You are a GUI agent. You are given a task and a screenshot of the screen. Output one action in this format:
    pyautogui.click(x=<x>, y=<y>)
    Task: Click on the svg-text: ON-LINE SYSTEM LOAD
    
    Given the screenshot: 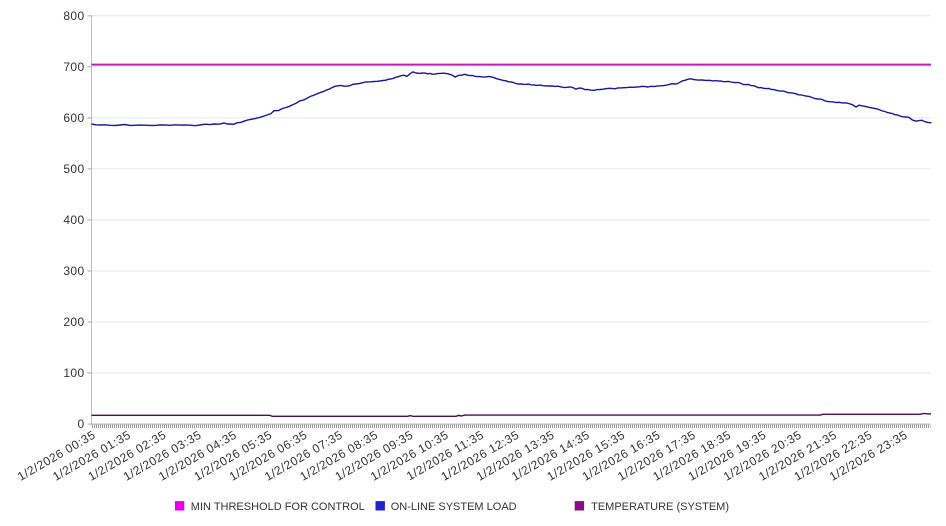 What is the action you would take?
    pyautogui.click(x=454, y=507)
    